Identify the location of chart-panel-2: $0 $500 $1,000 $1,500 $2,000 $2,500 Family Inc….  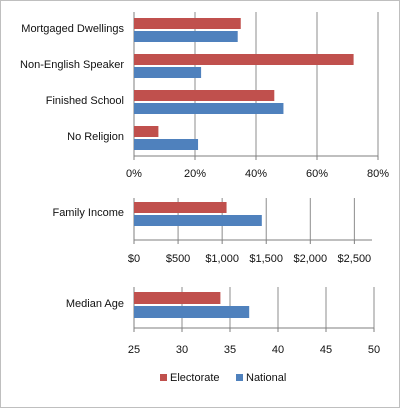
(212, 231).